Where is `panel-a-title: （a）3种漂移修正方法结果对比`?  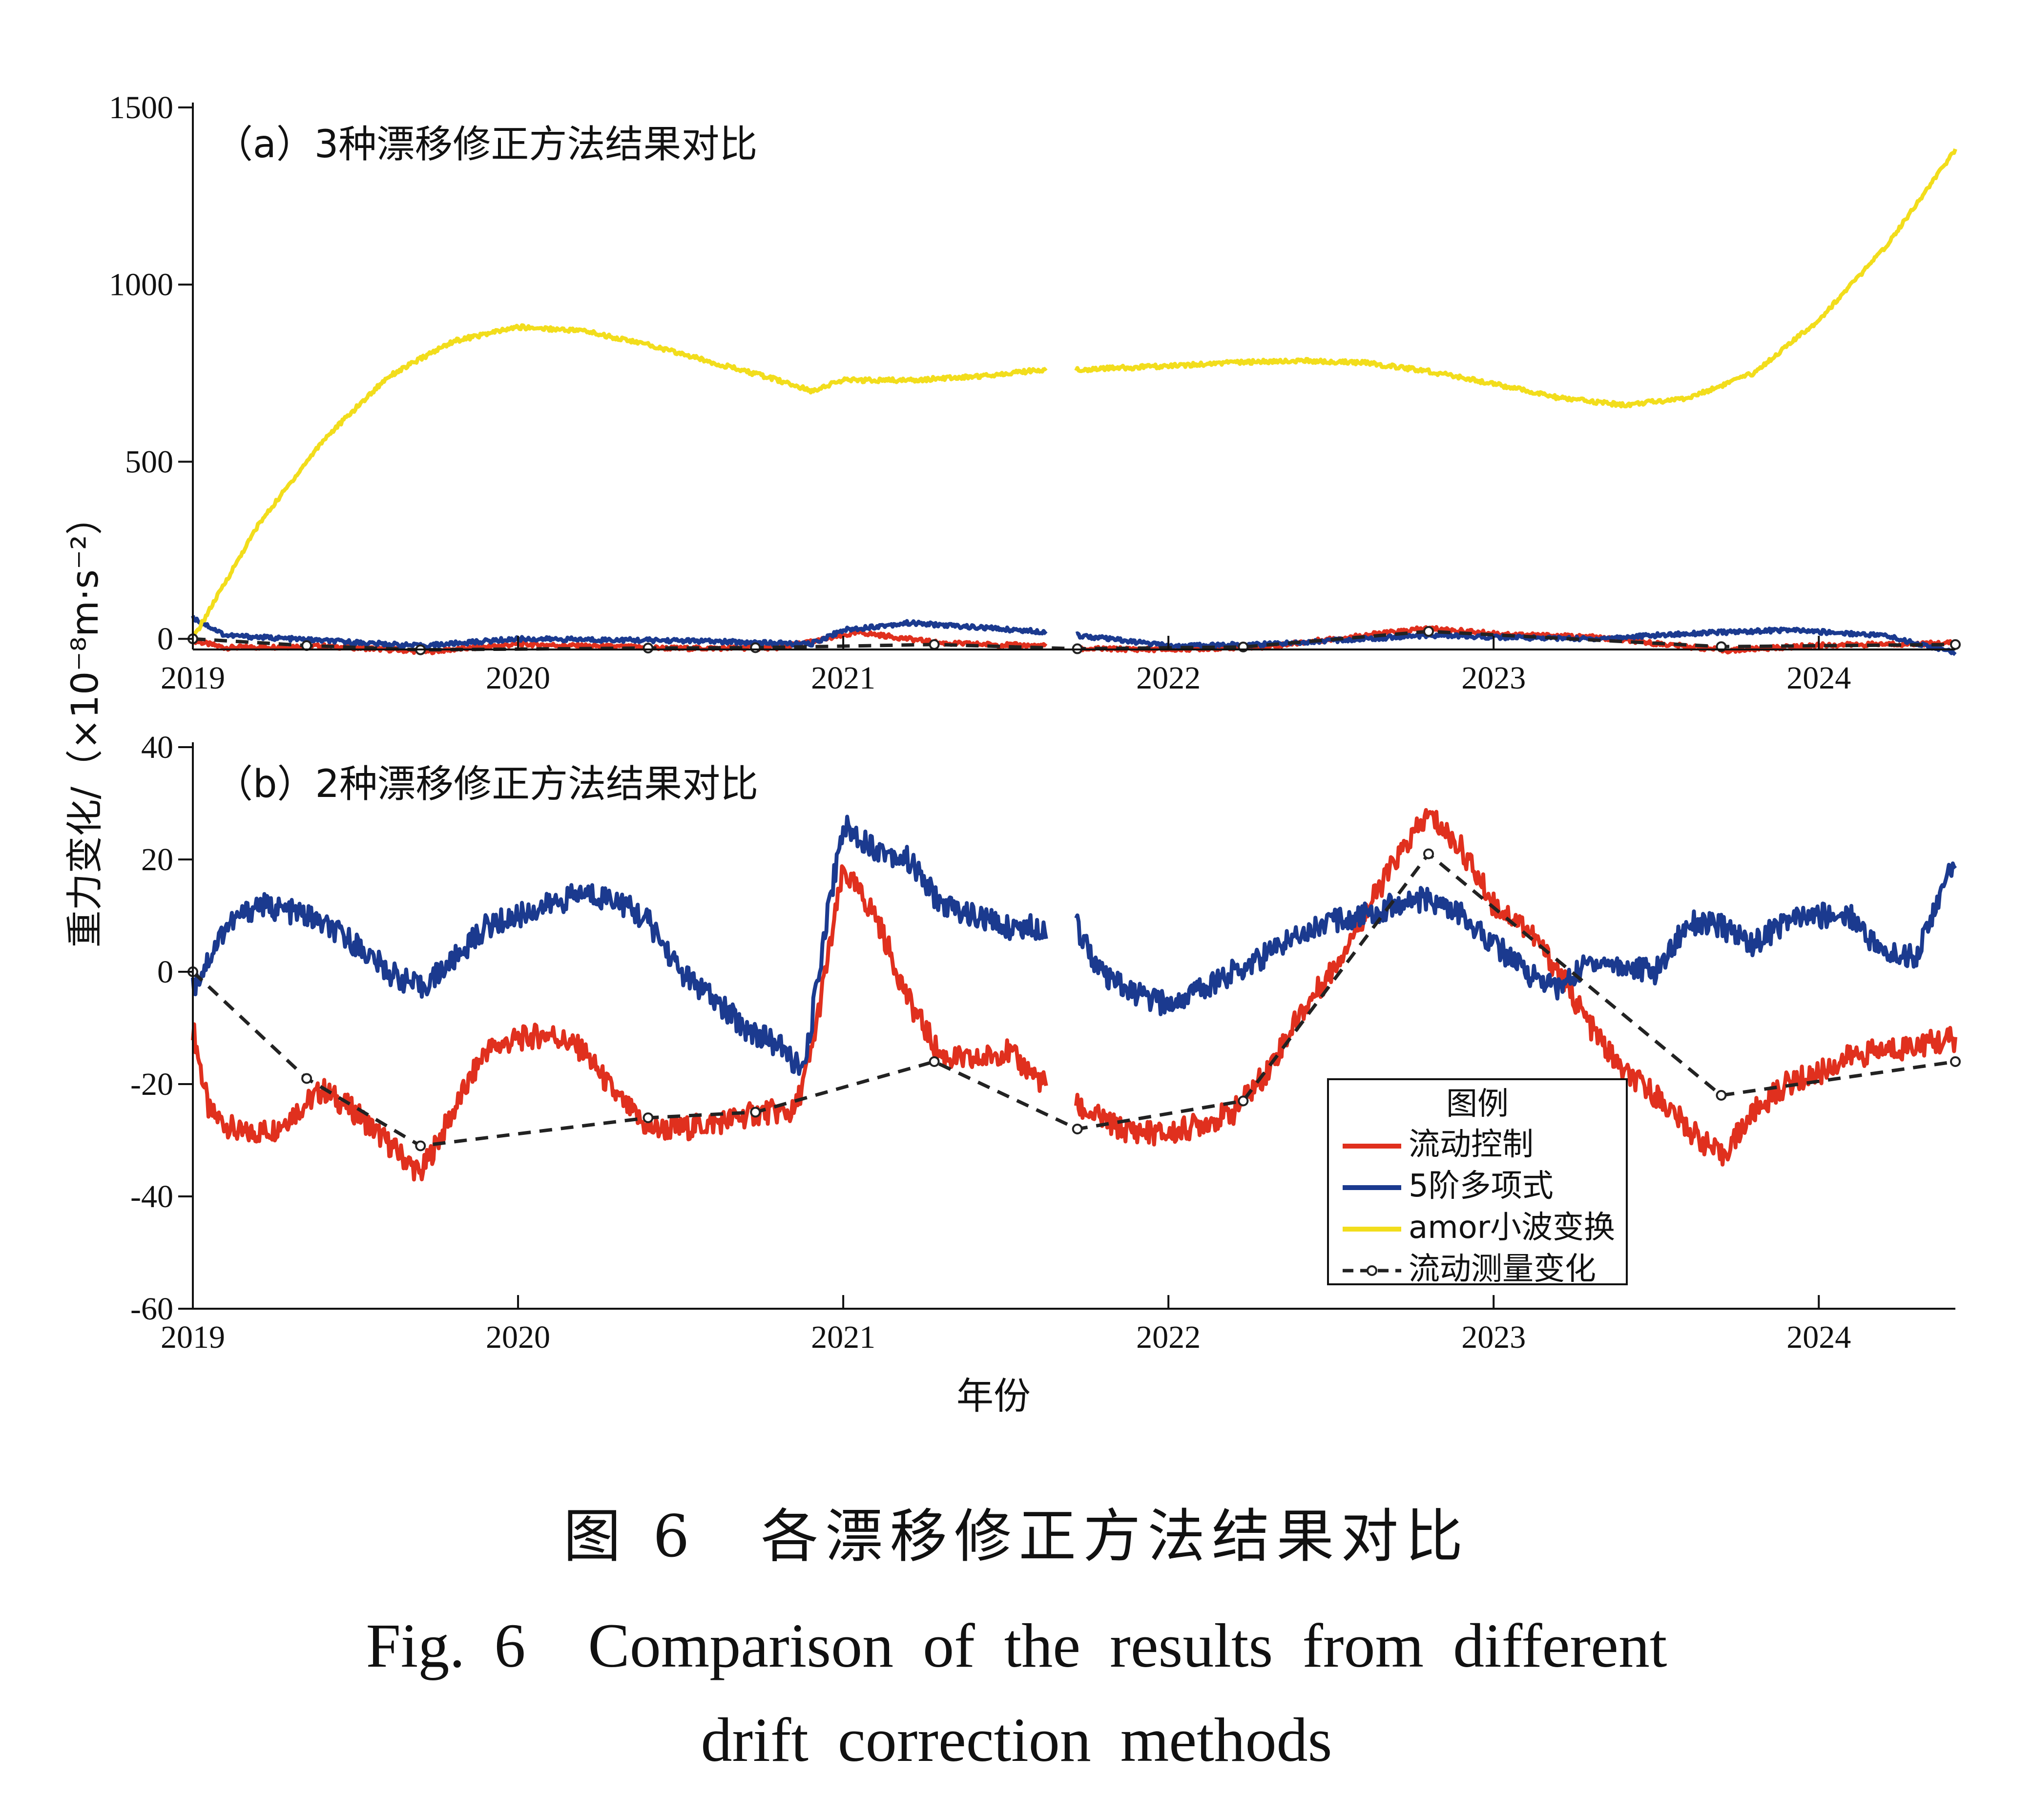 panel-a-title: （a）3种漂移修正方法结果对比 is located at coordinates (486, 145).